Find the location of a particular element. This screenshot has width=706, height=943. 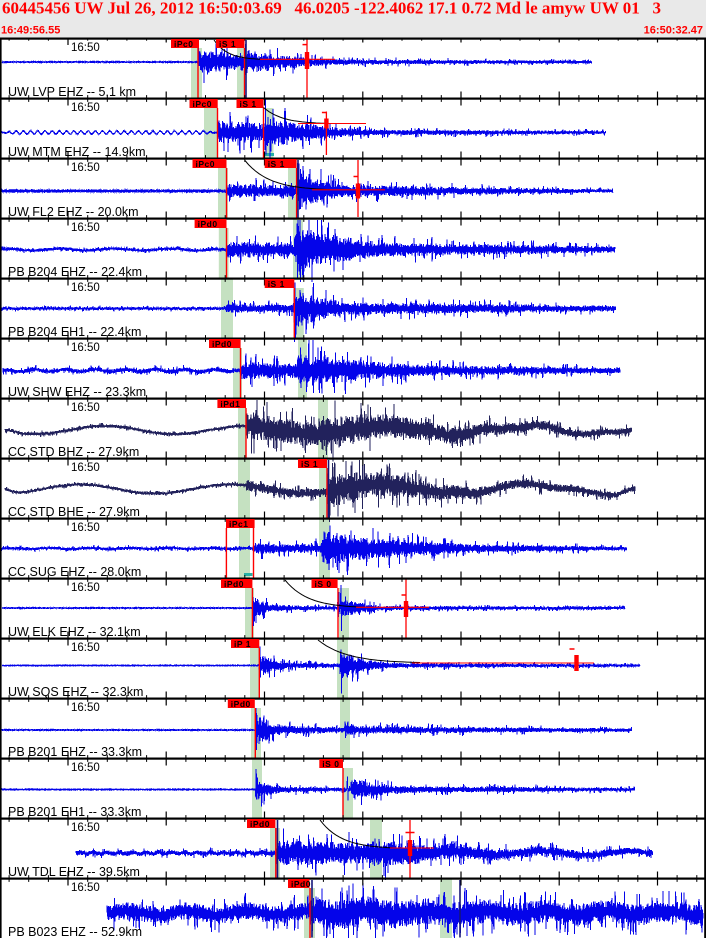

svg-text: 16:50:32.47 is located at coordinates (673, 31).